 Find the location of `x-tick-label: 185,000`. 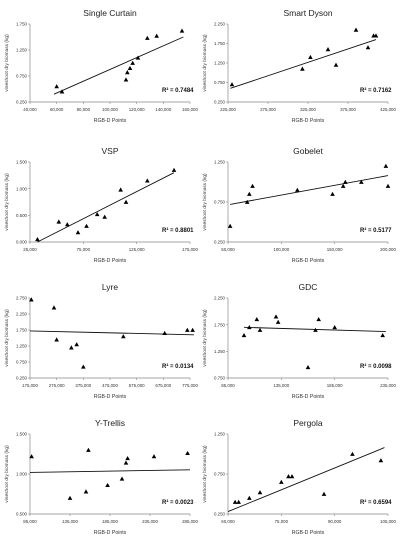

x-tick-label: 185,000 is located at coordinates (335, 385).